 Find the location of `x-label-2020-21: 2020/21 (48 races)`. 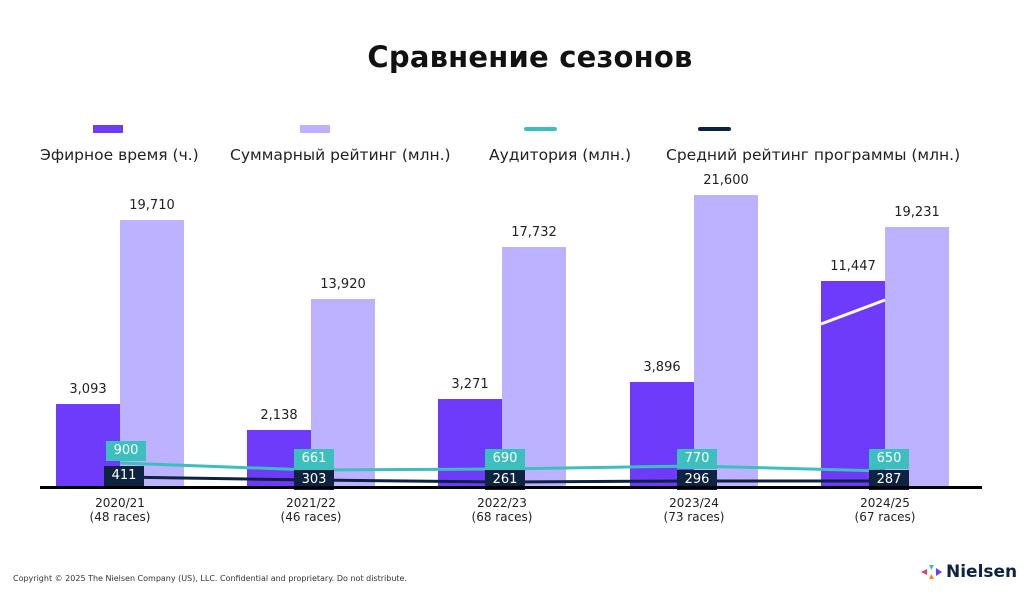

x-label-2020-21: 2020/21 (48 races) is located at coordinates (120, 510).